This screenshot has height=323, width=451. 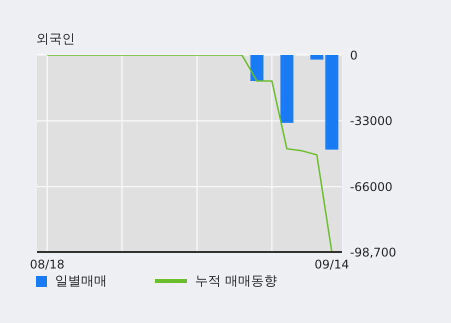 What do you see at coordinates (332, 265) in the screenshot?
I see `x-tick-label: 09/14` at bounding box center [332, 265].